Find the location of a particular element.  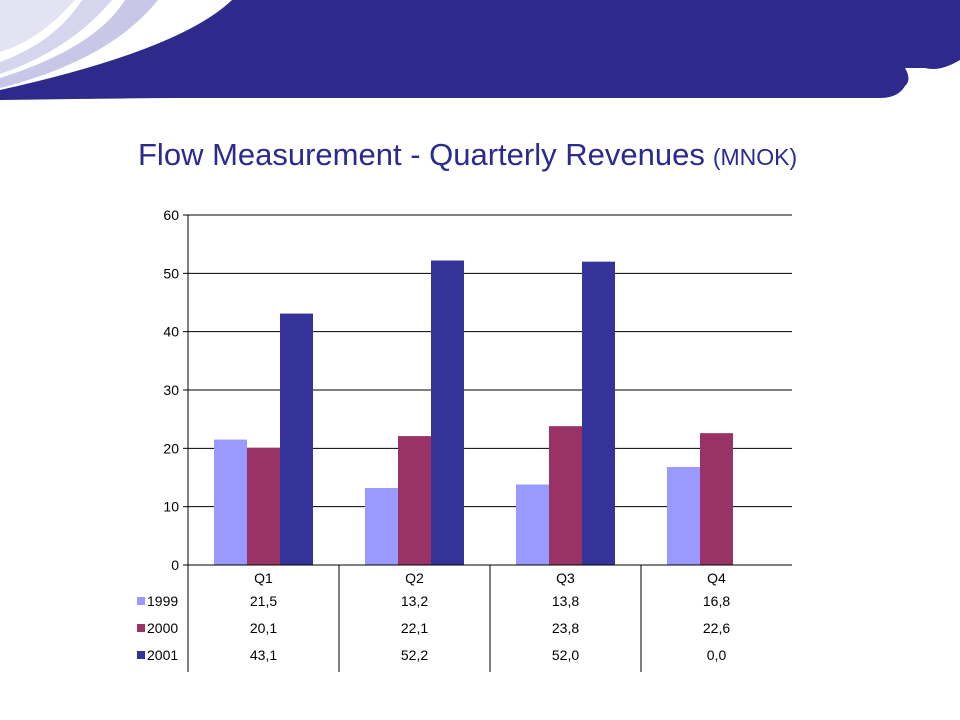

bar-2000-q1 is located at coordinates (263, 506).